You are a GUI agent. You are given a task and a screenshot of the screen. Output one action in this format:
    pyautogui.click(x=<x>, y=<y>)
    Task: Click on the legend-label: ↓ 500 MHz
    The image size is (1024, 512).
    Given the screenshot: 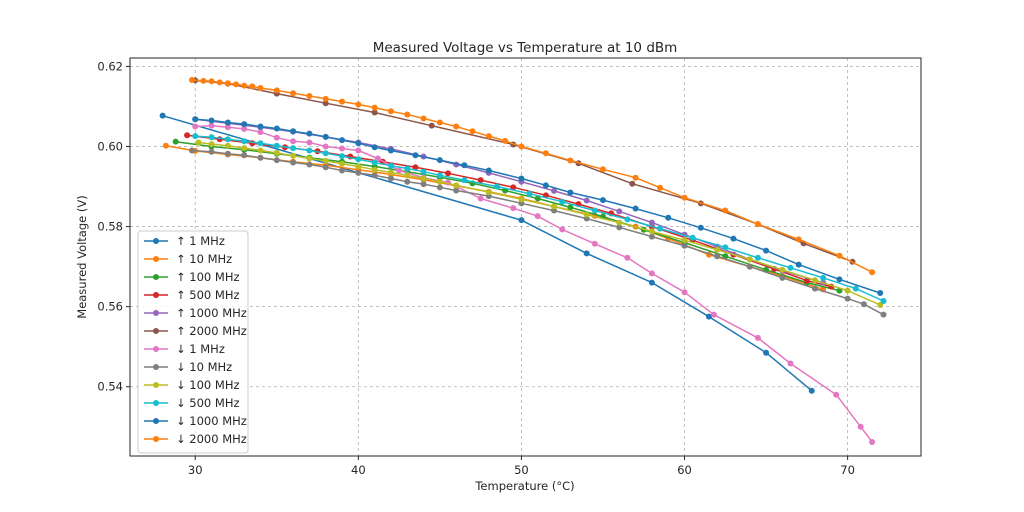 What is the action you would take?
    pyautogui.click(x=208, y=403)
    